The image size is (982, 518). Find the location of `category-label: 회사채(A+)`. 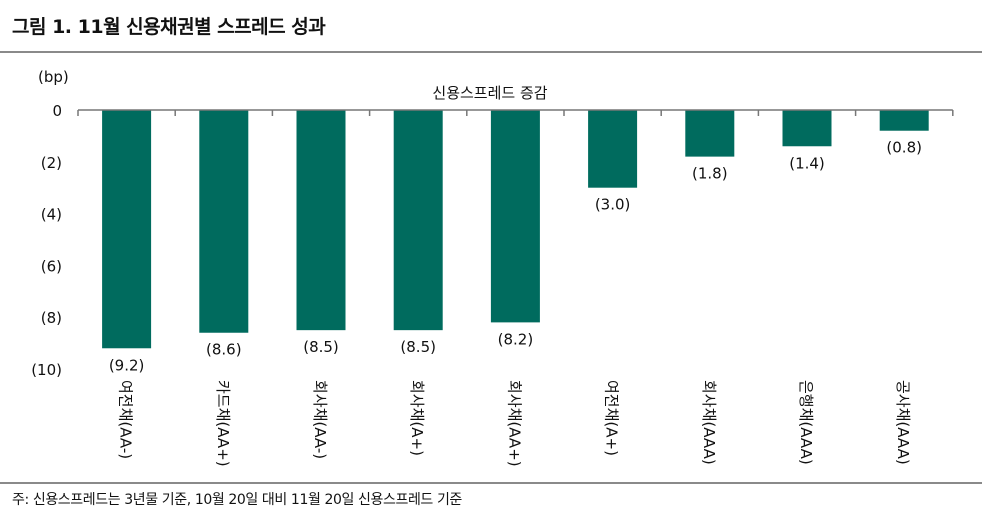

category-label: 회사채(A+) is located at coordinates (417, 418).